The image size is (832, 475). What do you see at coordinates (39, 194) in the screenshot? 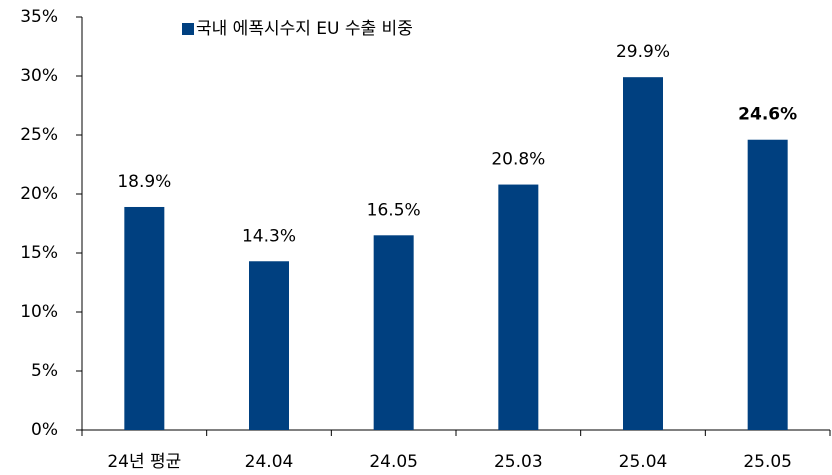
I see `y-tick-label: 20%` at bounding box center [39, 194].